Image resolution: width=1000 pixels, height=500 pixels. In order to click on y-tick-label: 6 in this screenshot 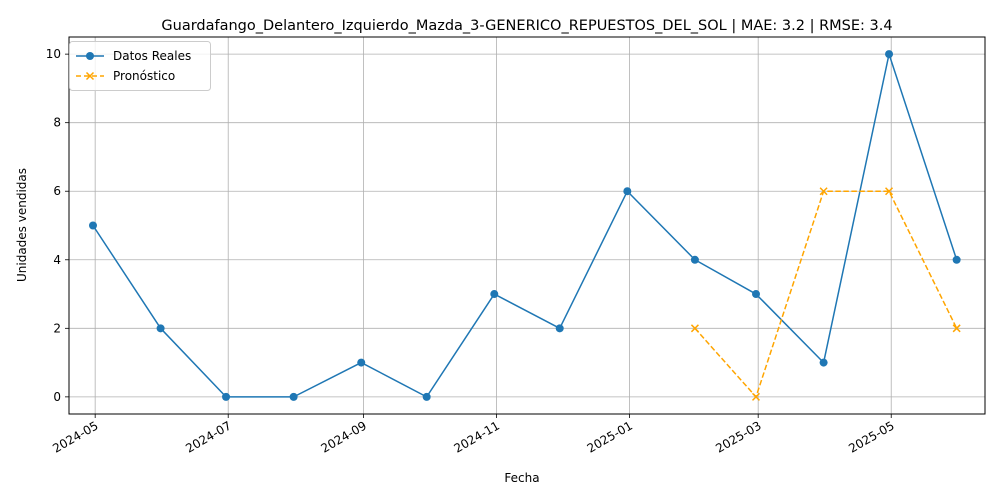, I will do `click(57, 191)`.